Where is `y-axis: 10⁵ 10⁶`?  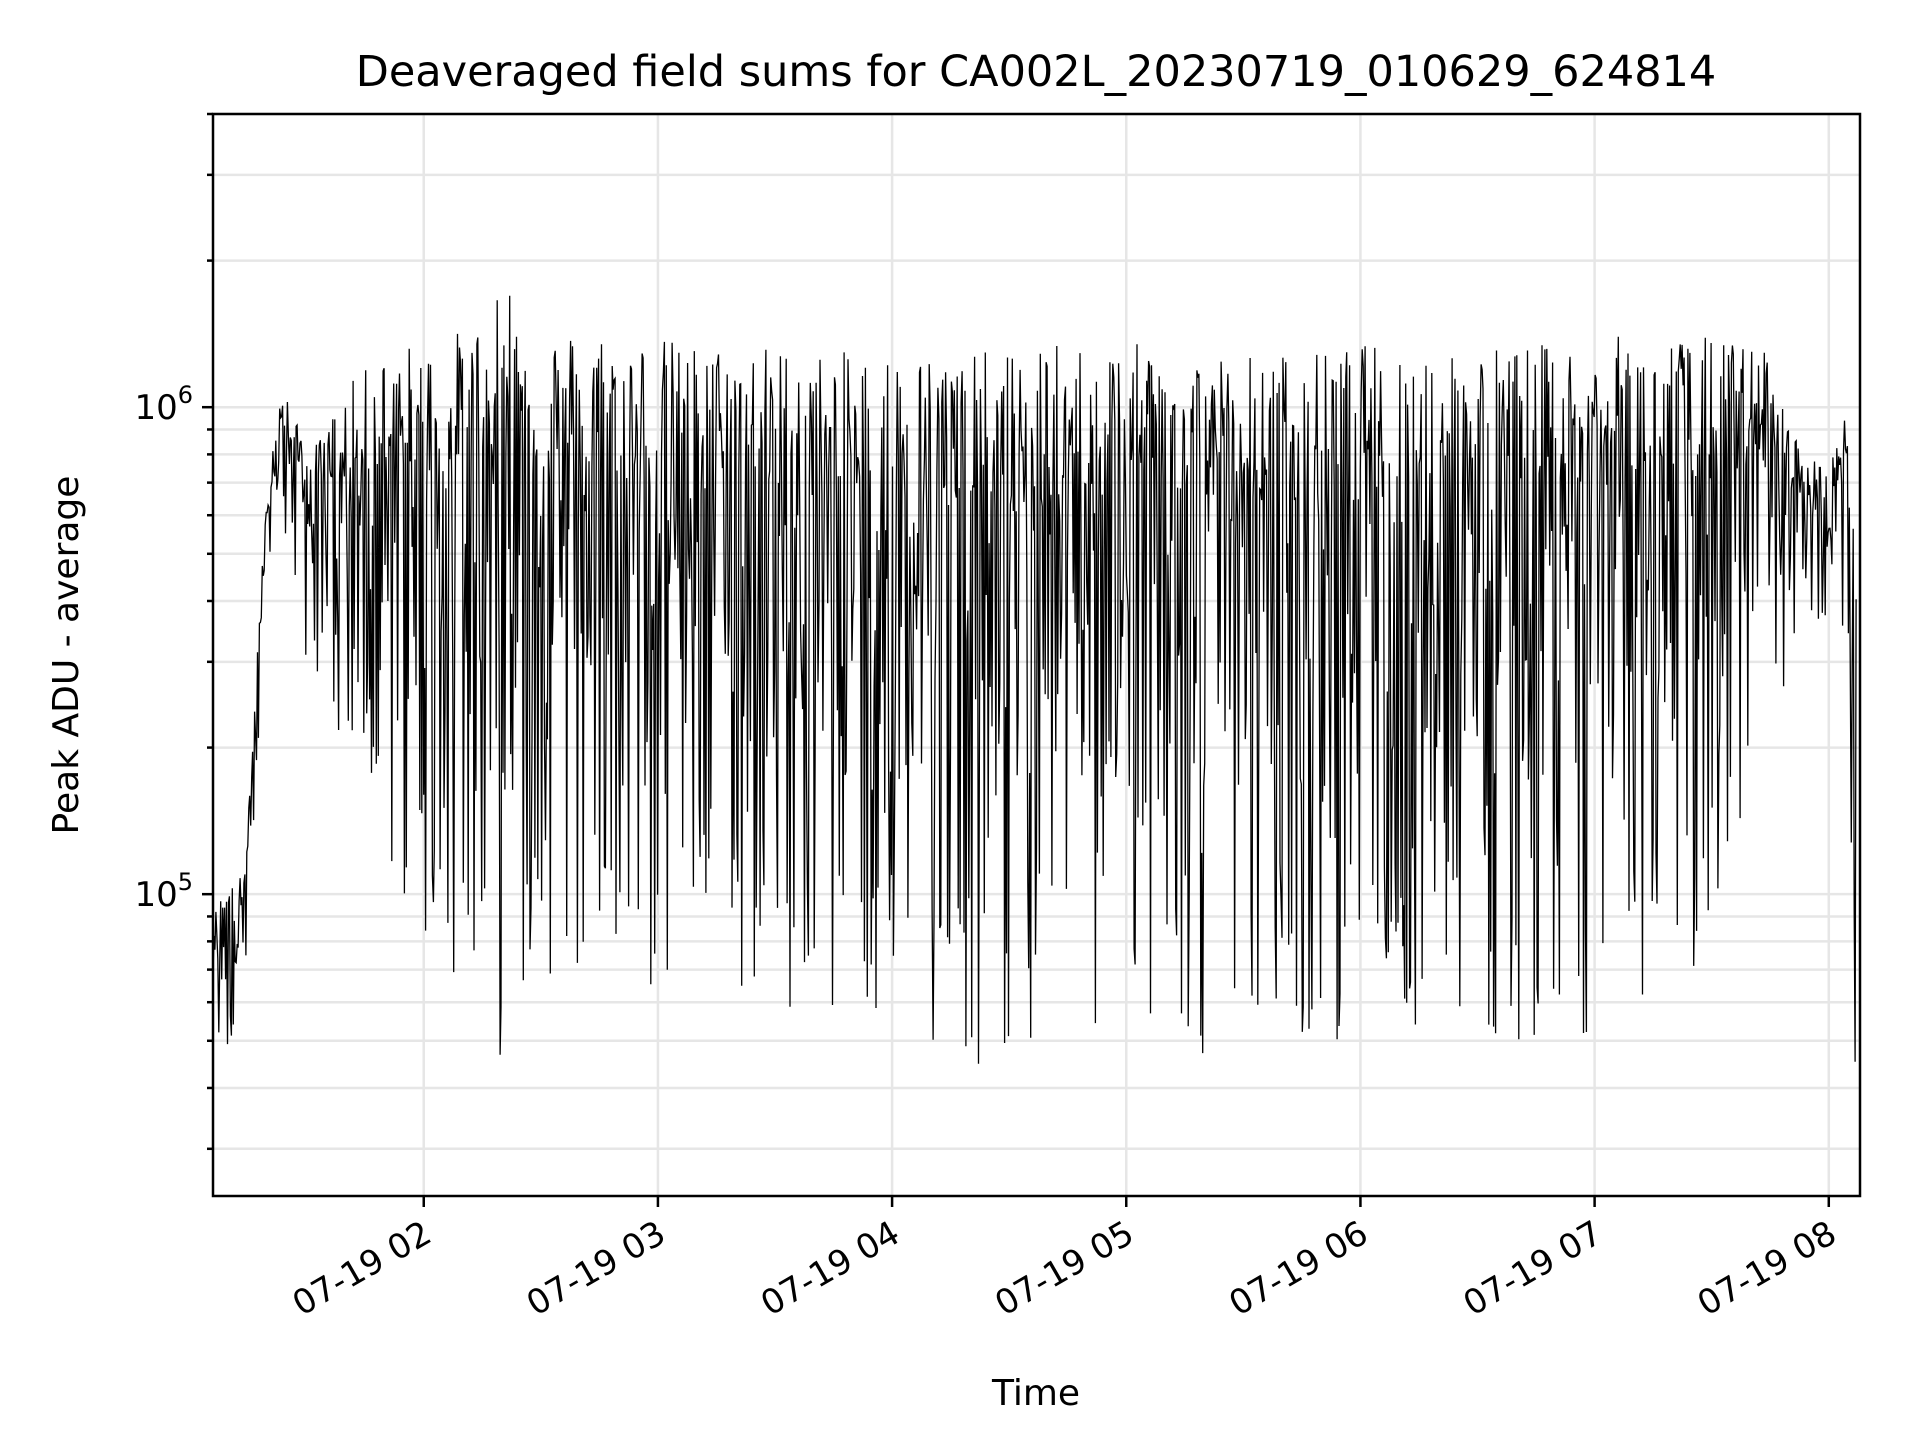
y-axis: 10⁵ 10⁶ is located at coordinates (173, 631).